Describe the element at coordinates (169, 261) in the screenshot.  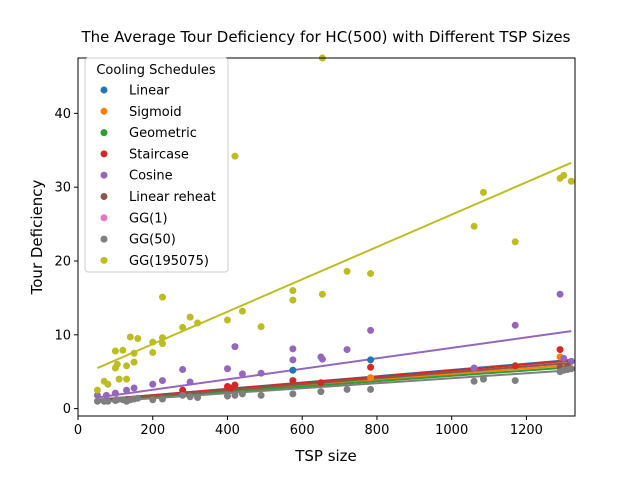
I see `legend-label-gg-195075: GG(195075)` at that location.